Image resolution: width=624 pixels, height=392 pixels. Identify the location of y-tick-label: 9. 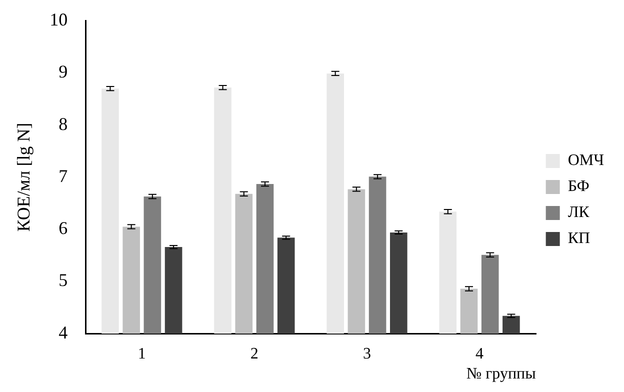
(63, 72).